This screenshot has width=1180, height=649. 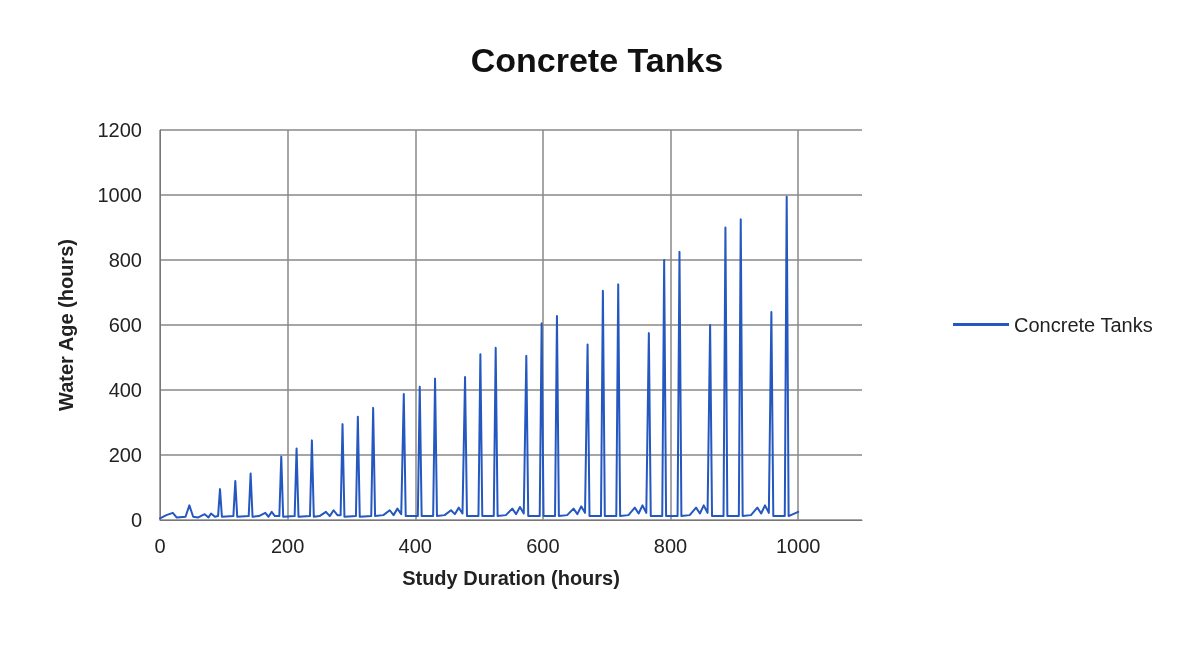 What do you see at coordinates (66, 325) in the screenshot?
I see `y-axis-title: Water Age (hours)` at bounding box center [66, 325].